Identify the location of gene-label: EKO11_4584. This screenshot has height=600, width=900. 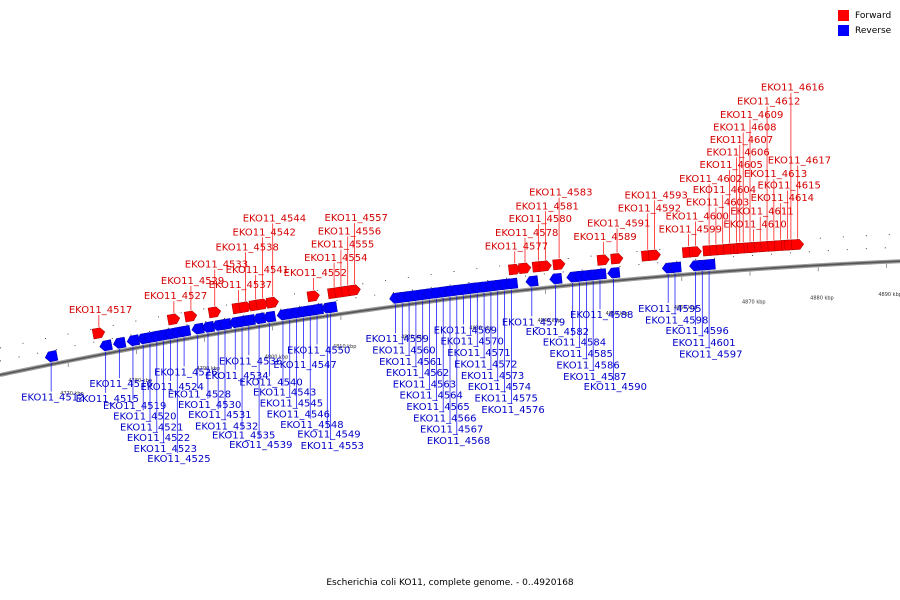
(574, 342).